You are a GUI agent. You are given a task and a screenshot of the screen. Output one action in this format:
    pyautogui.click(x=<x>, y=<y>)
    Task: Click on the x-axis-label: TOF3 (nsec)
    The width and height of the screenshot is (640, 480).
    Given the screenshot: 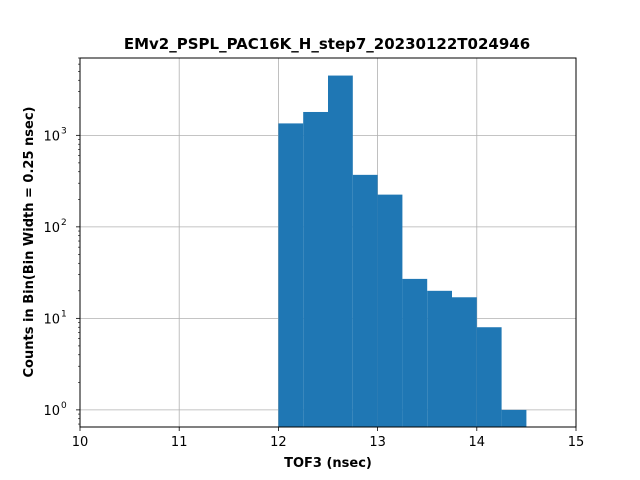 What is the action you would take?
    pyautogui.click(x=328, y=463)
    